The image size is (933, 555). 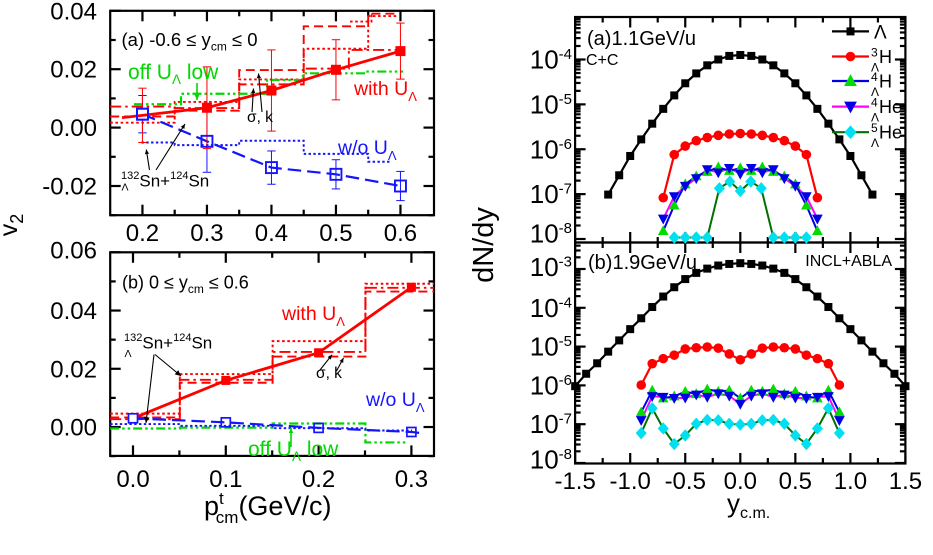 What do you see at coordinates (602, 60) in the screenshot?
I see `svg-text: C+C` at bounding box center [602, 60].